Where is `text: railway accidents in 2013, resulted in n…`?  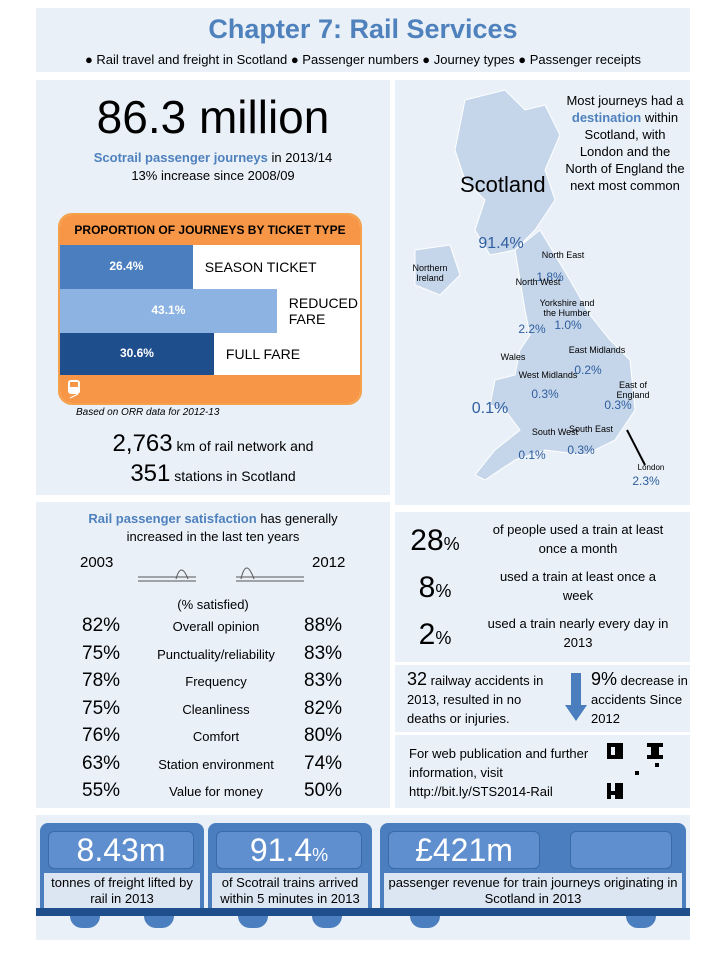 text: railway accidents in 2013, resulted in n… is located at coordinates (475, 699).